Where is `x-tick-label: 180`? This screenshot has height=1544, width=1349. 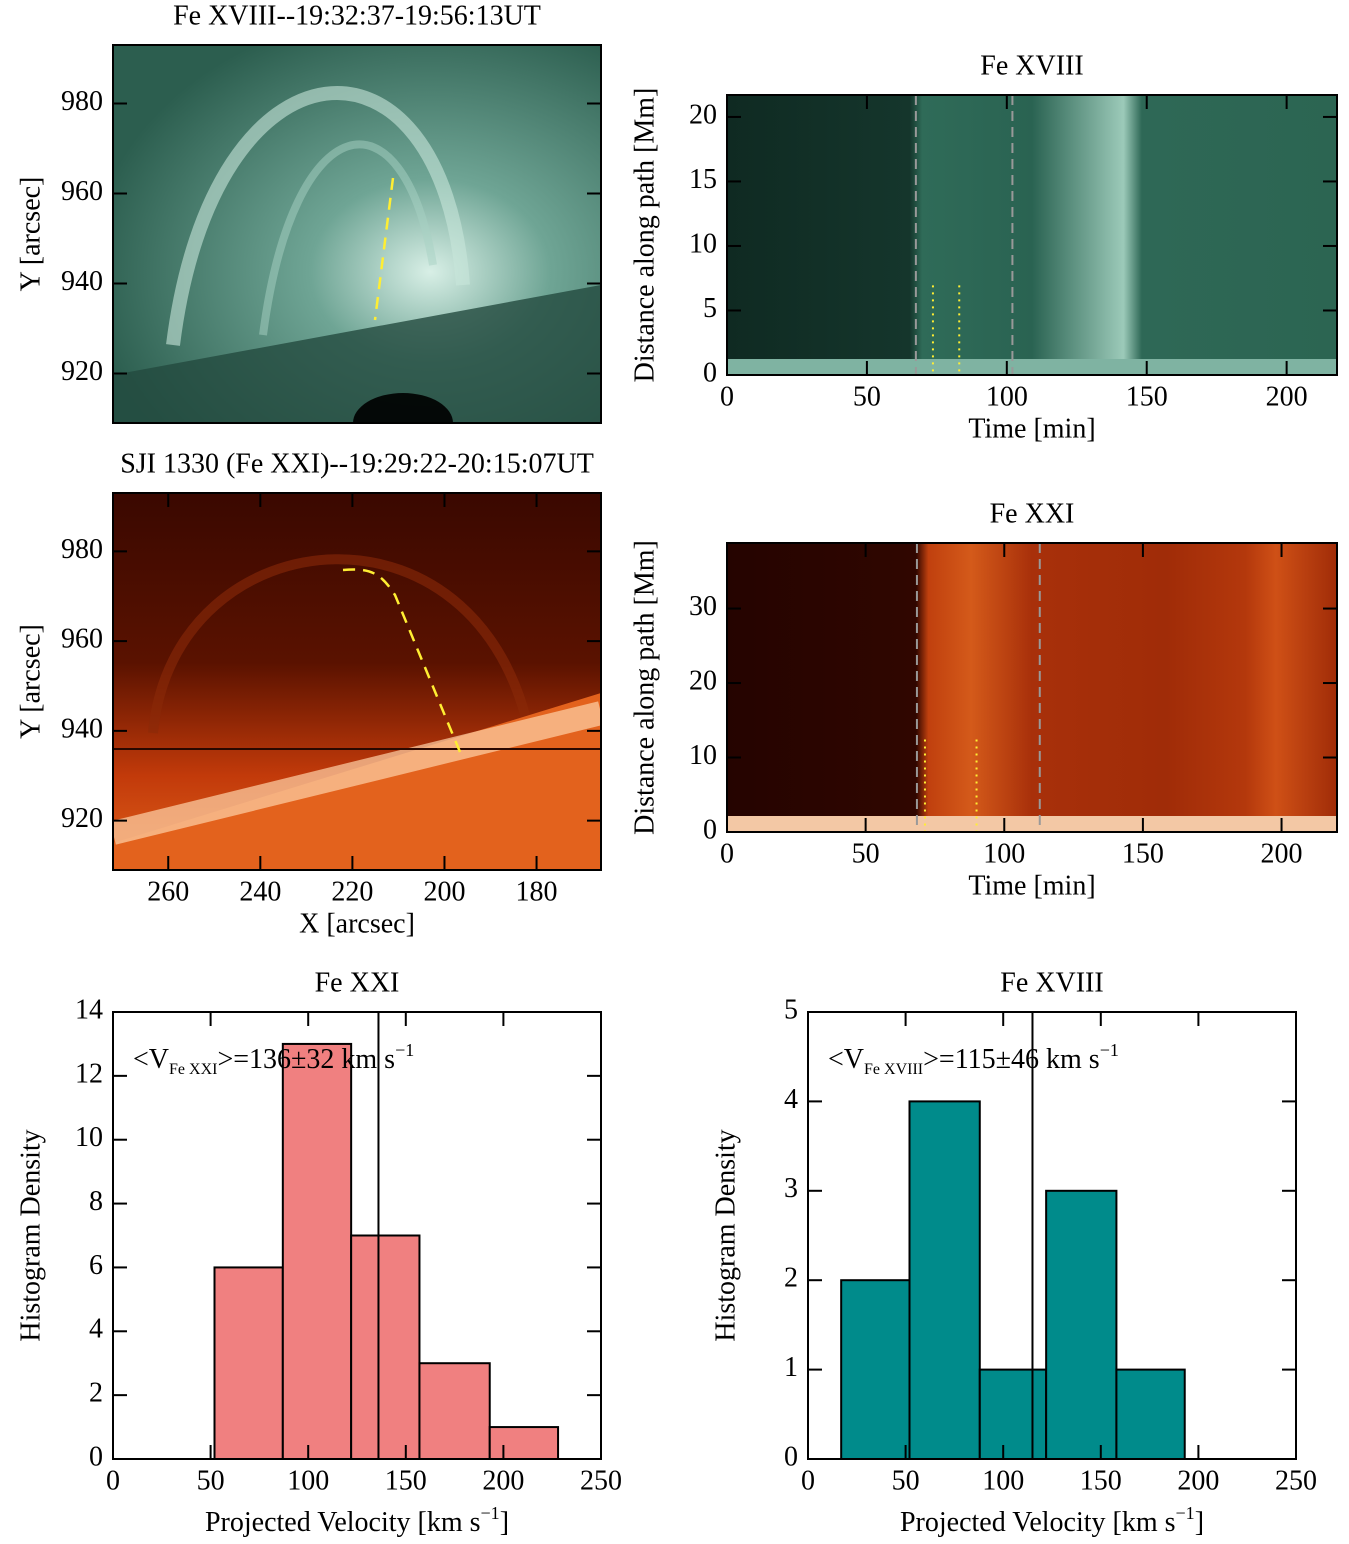 x-tick-label: 180 is located at coordinates (537, 891).